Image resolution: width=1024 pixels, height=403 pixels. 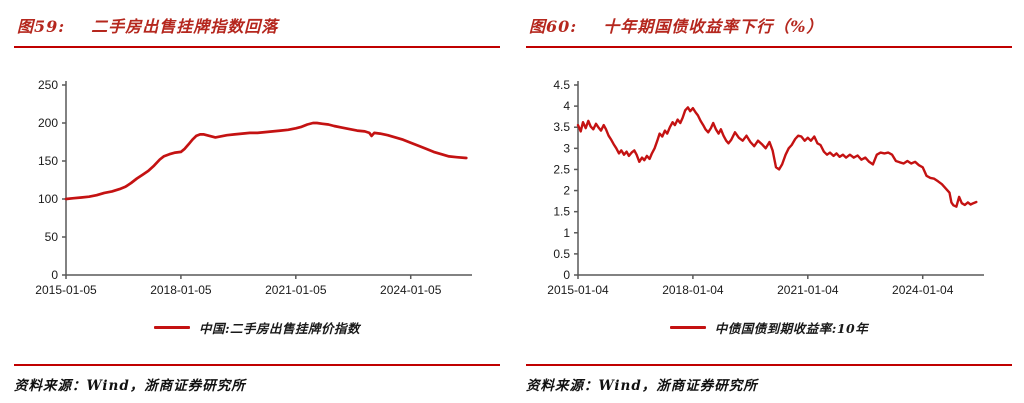 I want to click on svg-text: 2015-01-05, so click(x=66, y=290).